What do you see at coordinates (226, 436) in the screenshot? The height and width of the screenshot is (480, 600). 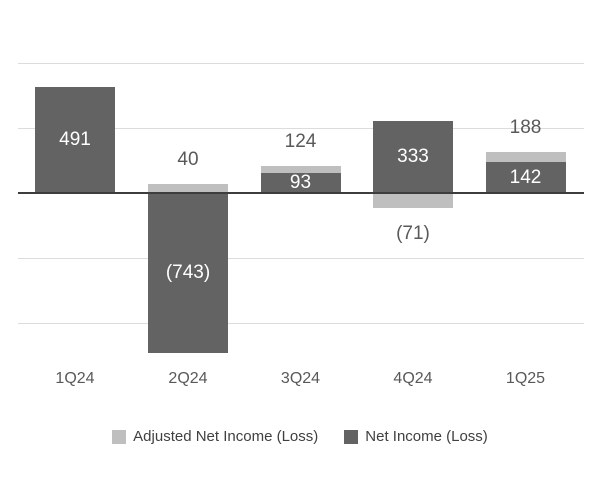 I see `legend-label-adjusted: Adjusted Net Income (Loss)` at bounding box center [226, 436].